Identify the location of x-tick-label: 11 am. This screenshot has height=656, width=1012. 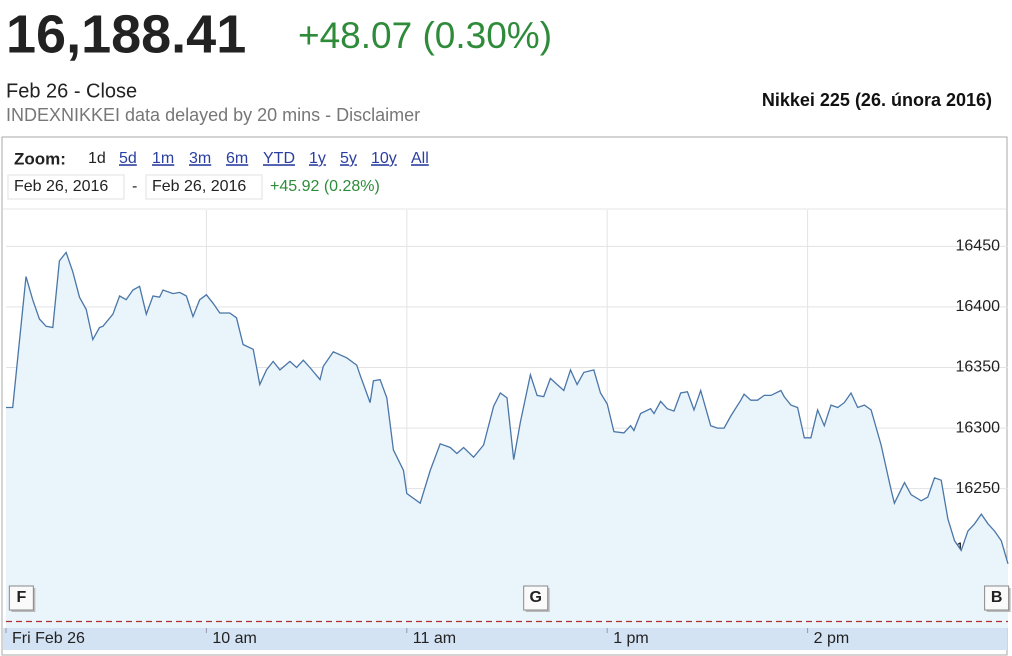
(434, 638).